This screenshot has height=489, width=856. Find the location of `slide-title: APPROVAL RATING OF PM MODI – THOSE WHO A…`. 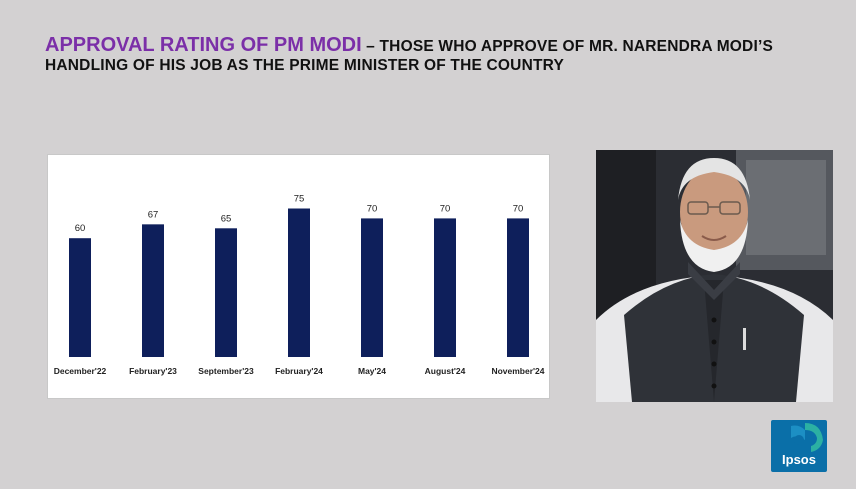

slide-title: APPROVAL RATING OF PM MODI – THOSE WHO A… is located at coordinates (415, 54).